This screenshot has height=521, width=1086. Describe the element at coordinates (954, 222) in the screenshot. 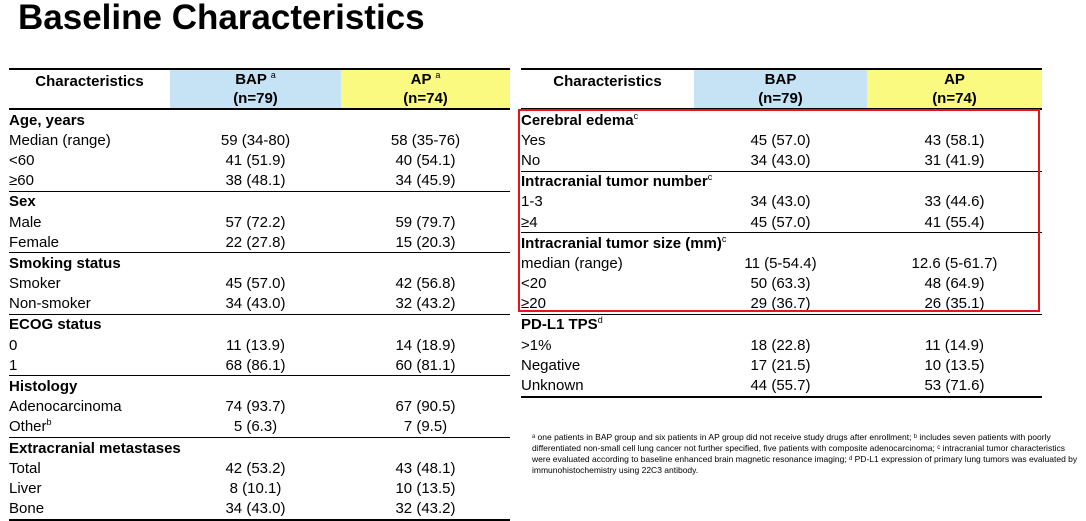

I see `ap-value: 41 (55.4)` at that location.